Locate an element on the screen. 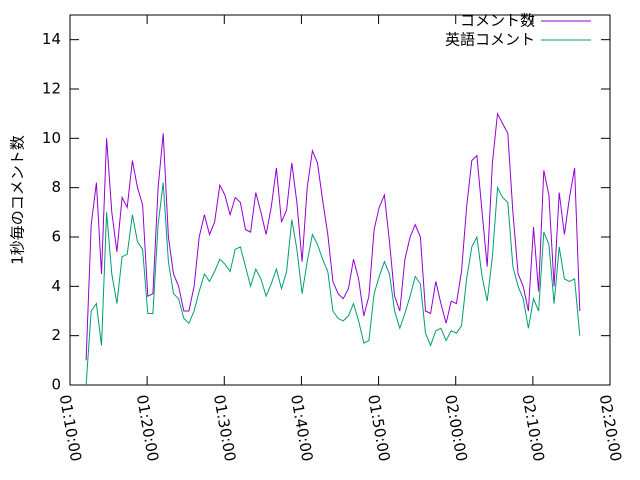  y-tick-label: 10 is located at coordinates (51, 138).